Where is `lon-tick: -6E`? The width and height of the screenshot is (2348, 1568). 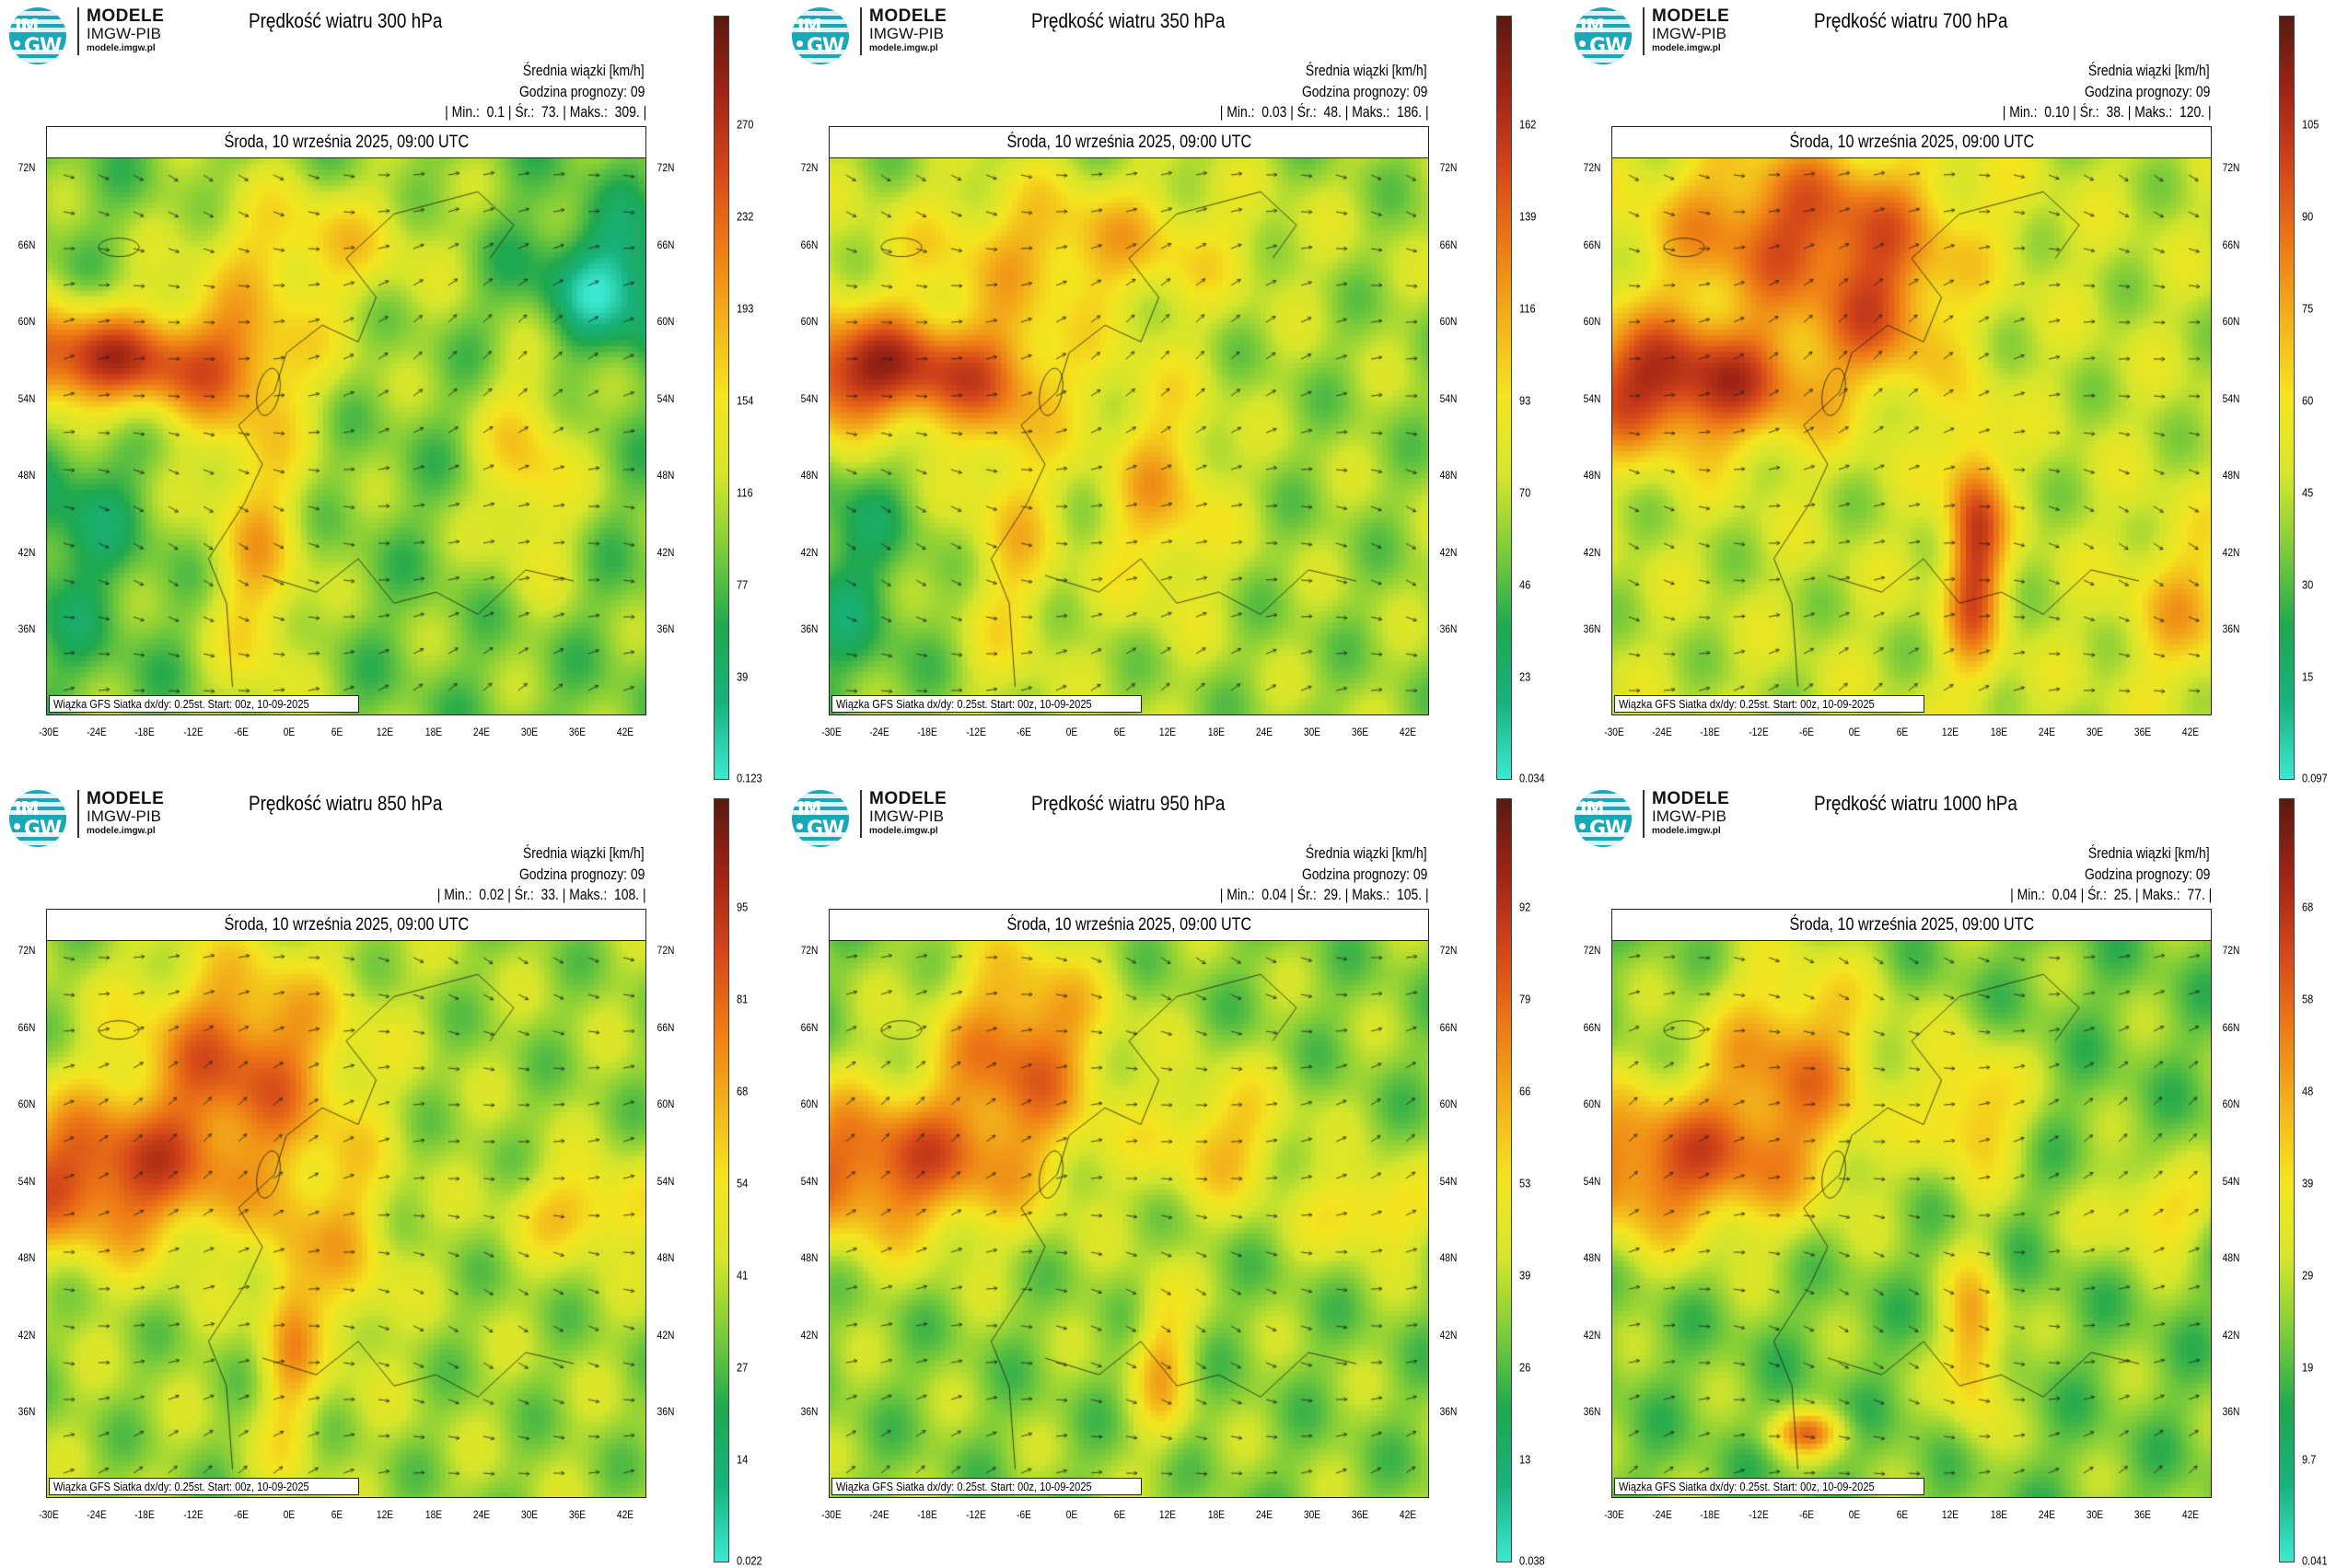
lon-tick: -6E is located at coordinates (241, 732).